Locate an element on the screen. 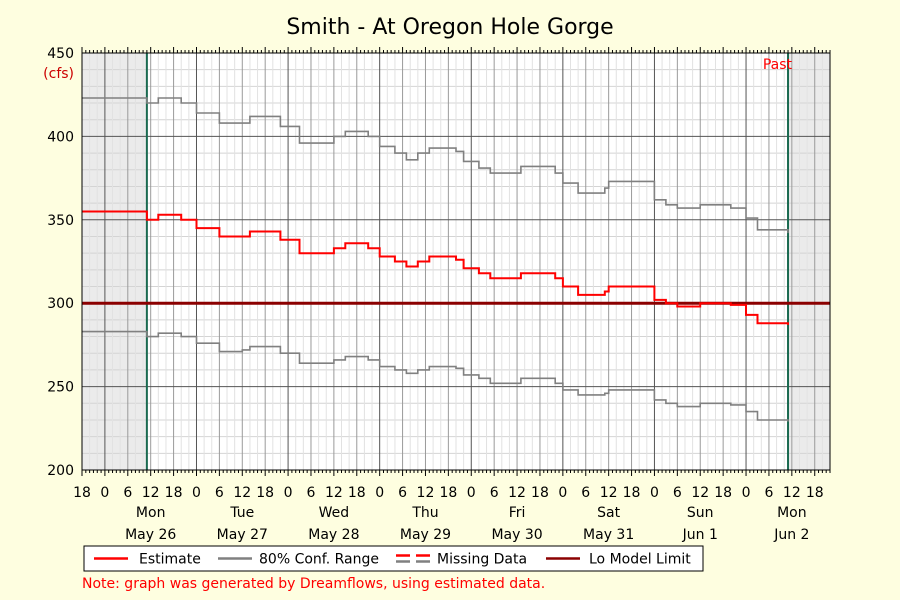  legend-box is located at coordinates (393, 558).